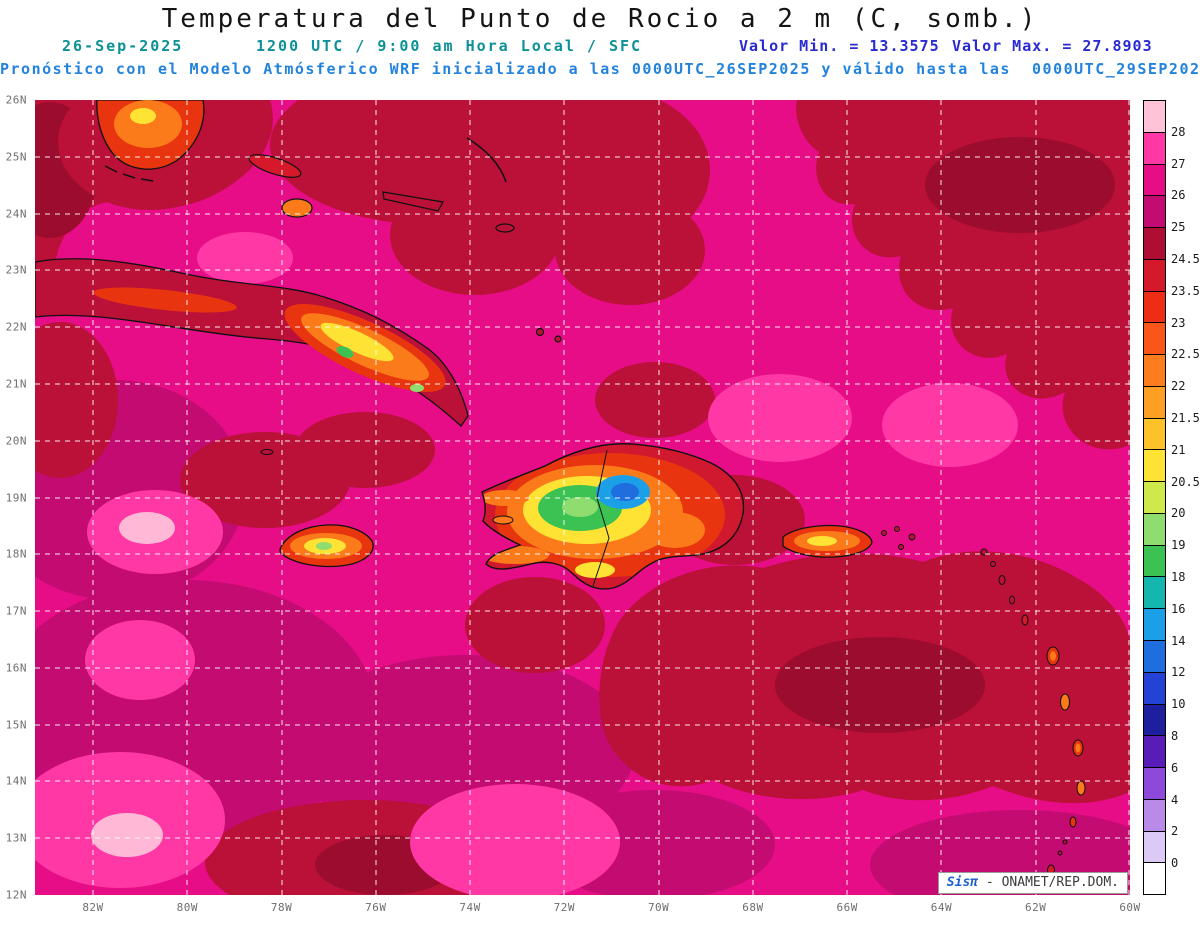 The width and height of the screenshot is (1200, 927). What do you see at coordinates (1178, 672) in the screenshot?
I see `colorbar-label: 12` at bounding box center [1178, 672].